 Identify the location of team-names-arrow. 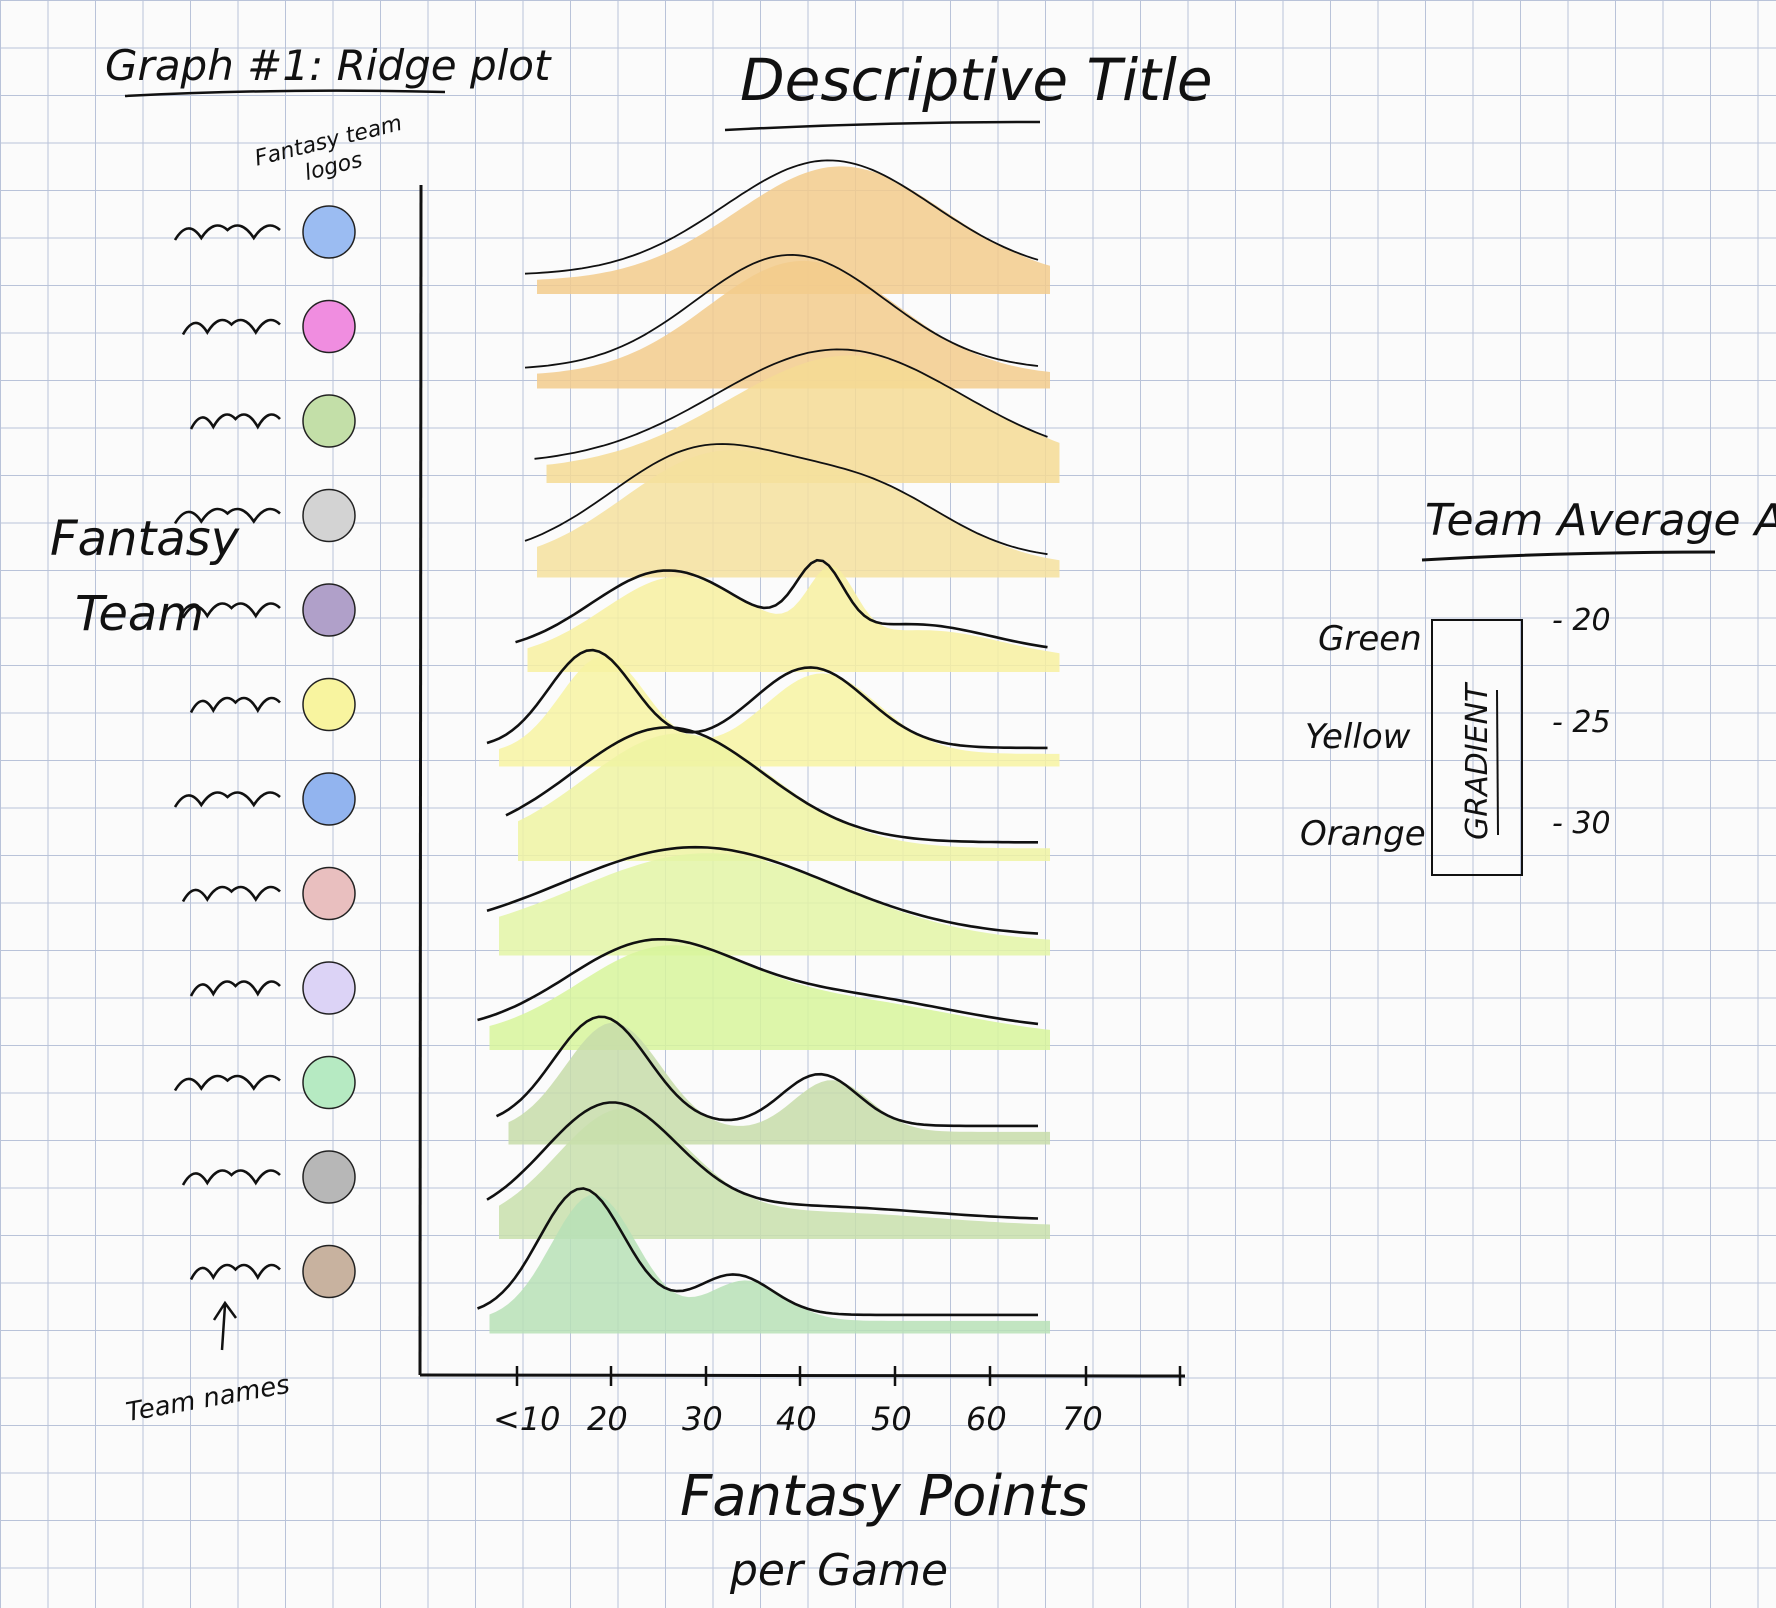
(225, 1325).